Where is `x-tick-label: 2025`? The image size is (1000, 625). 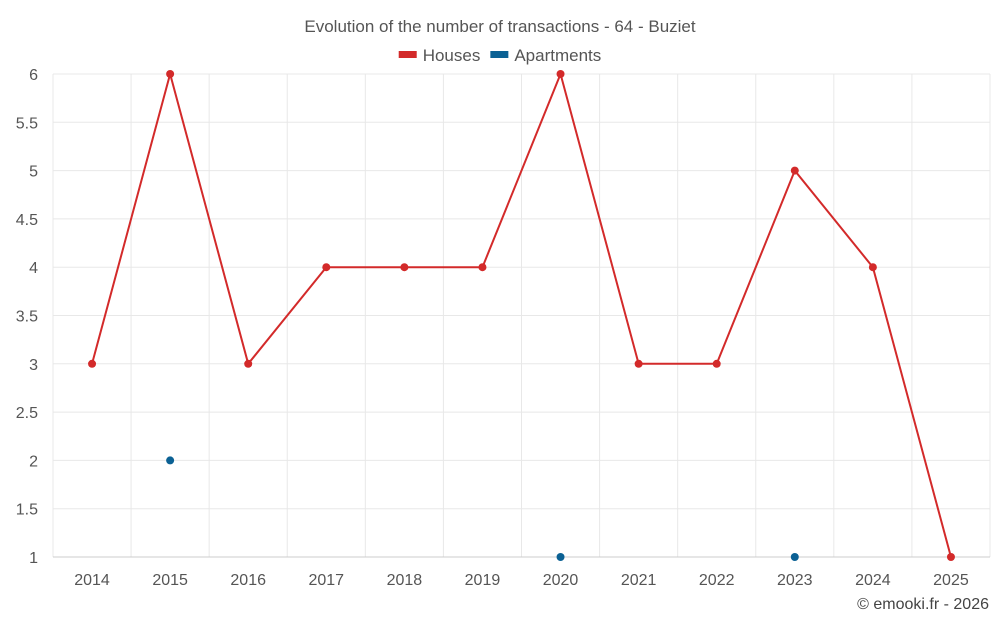 x-tick-label: 2025 is located at coordinates (951, 580).